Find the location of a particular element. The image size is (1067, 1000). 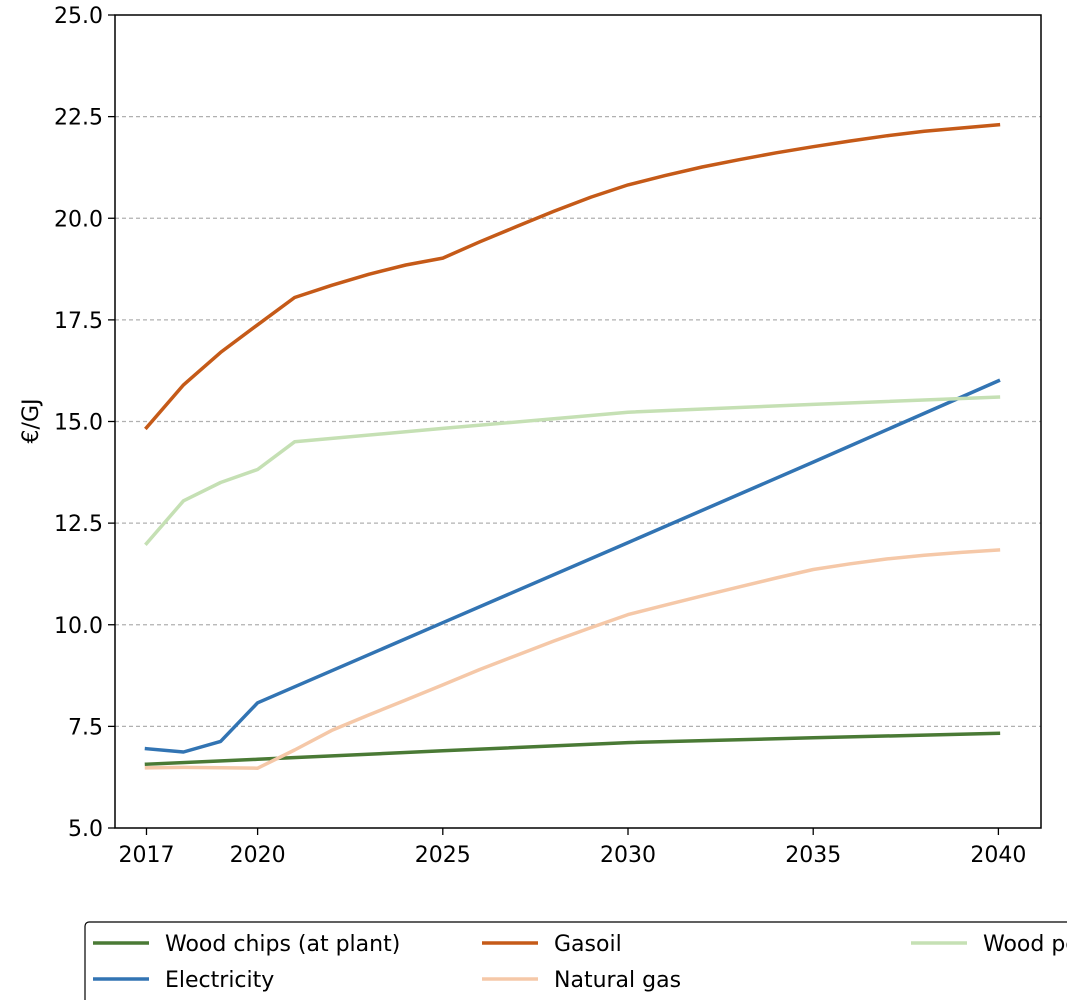

legend-item-wood-chips-at-plant: Wood chips (at plant) is located at coordinates (246, 944).